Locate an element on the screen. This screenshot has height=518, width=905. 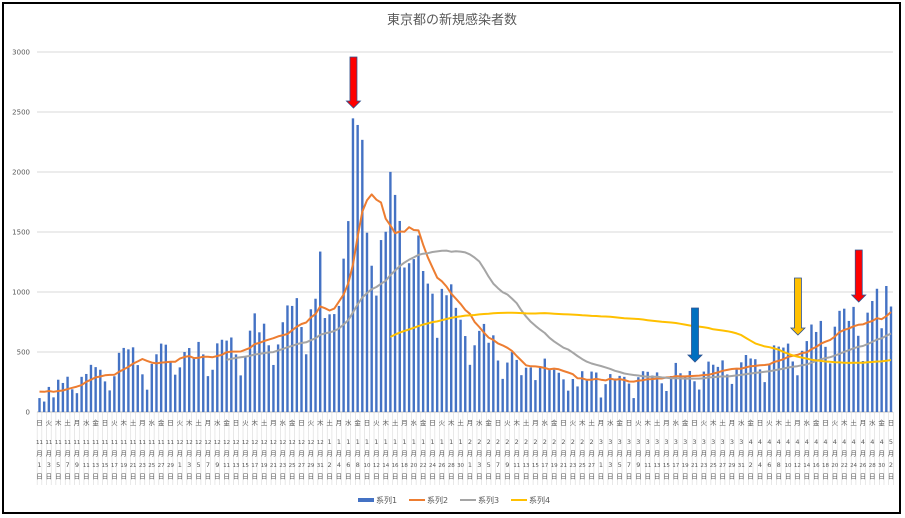
date-label: 11 月 15 日 is located at coordinates (105, 460).